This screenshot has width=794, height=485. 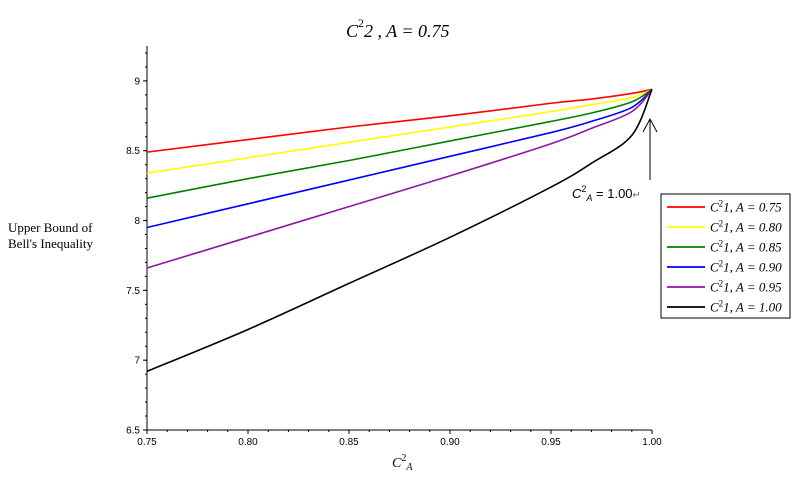 What do you see at coordinates (133, 291) in the screenshot?
I see `y-tick-label: 7.5` at bounding box center [133, 291].